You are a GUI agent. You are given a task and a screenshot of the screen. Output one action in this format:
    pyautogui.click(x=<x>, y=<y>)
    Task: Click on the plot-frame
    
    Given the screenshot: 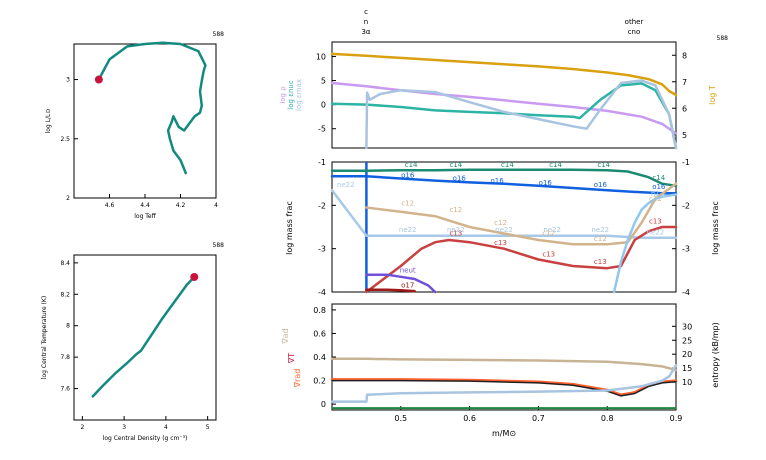 What is the action you would take?
    pyautogui.click(x=145, y=121)
    